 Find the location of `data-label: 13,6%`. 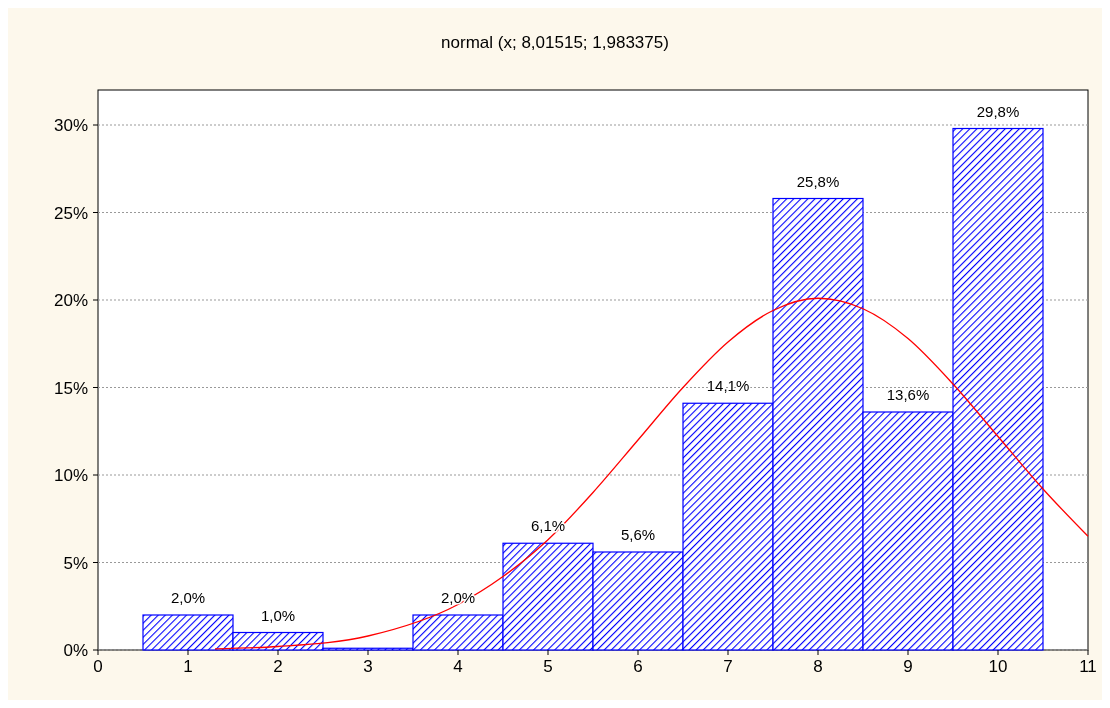

data-label: 13,6% is located at coordinates (908, 394).